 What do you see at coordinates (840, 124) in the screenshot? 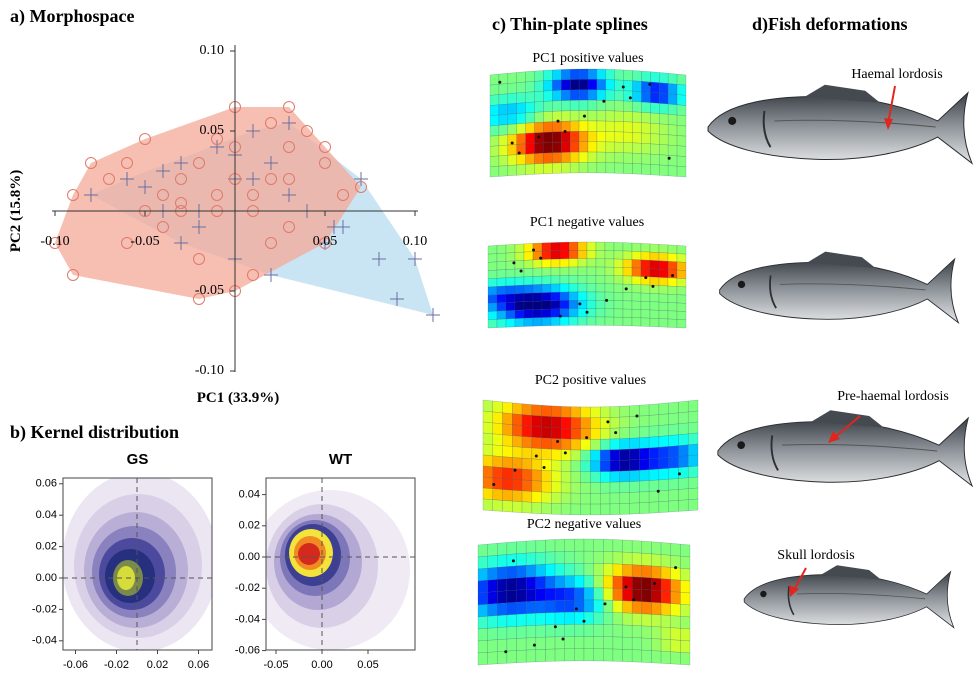
I see `fish-photo` at bounding box center [840, 124].